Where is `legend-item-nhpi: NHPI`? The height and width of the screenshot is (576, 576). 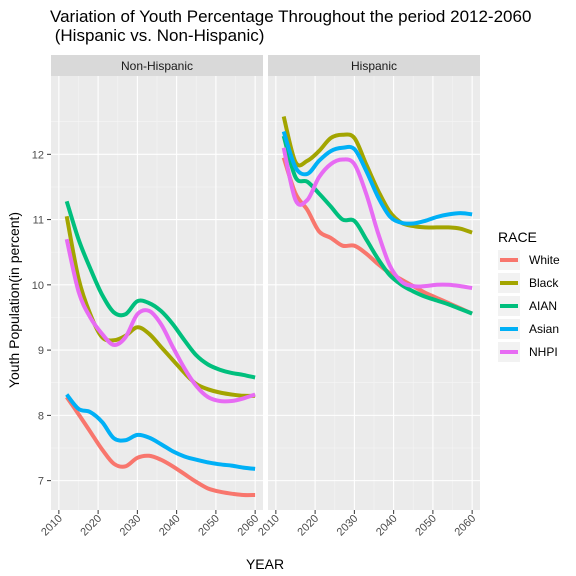
legend-item-nhpi: NHPI is located at coordinates (528, 352).